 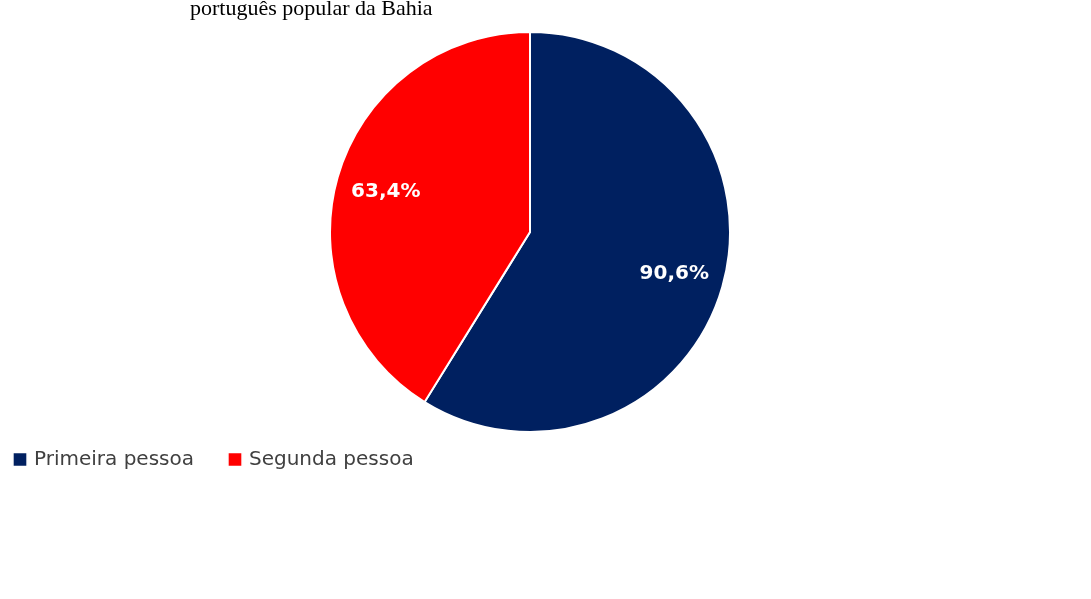 I want to click on legend-label: Primeira pessoa, so click(x=114, y=458).